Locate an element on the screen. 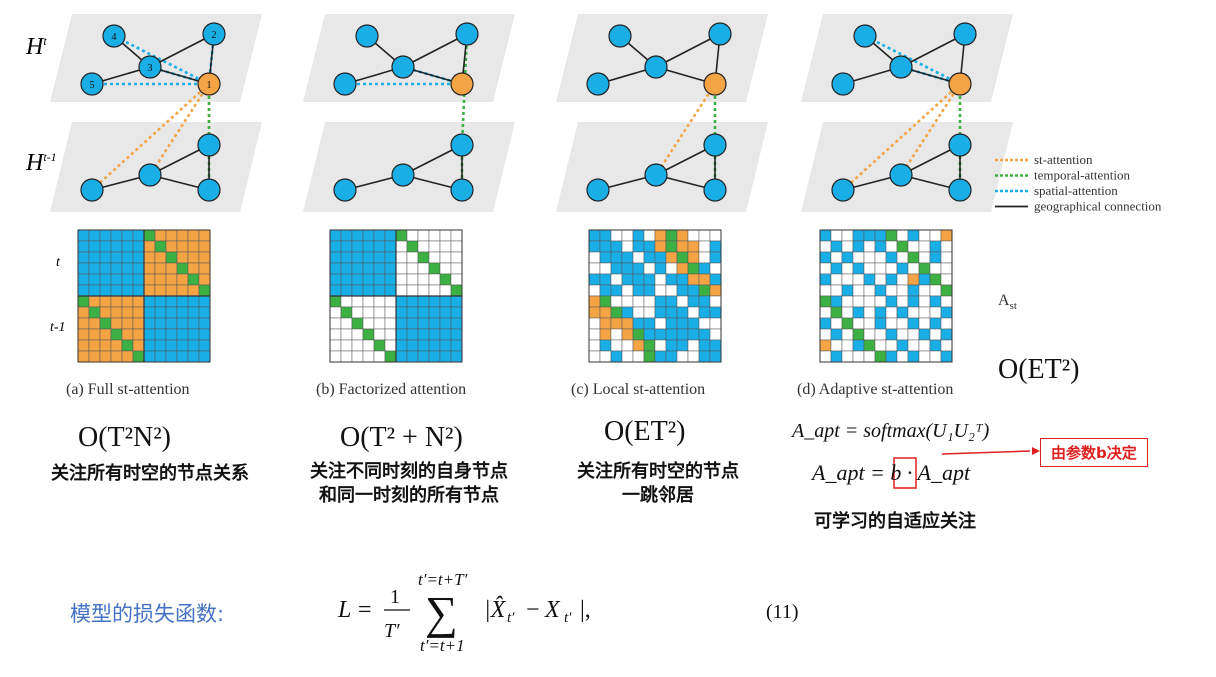 The width and height of the screenshot is (1216, 677). complexity-factorized: O(T² + N²) is located at coordinates (401, 437).